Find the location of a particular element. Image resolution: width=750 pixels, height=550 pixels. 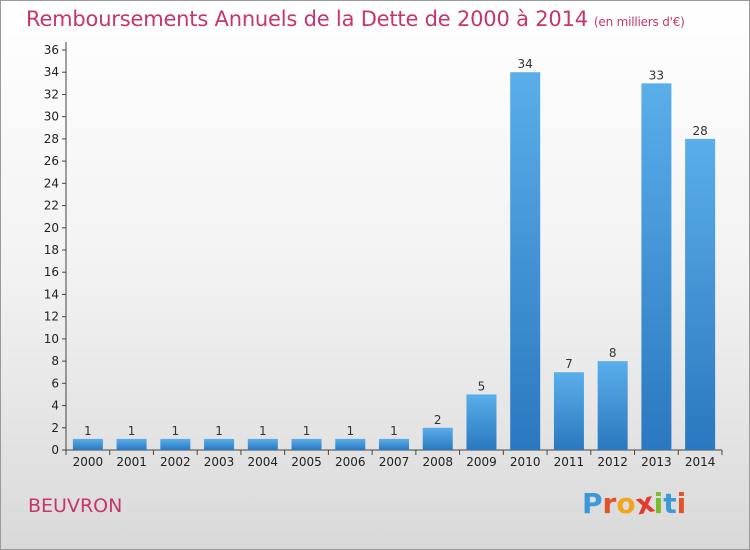

logo-letter: o is located at coordinates (626, 503).